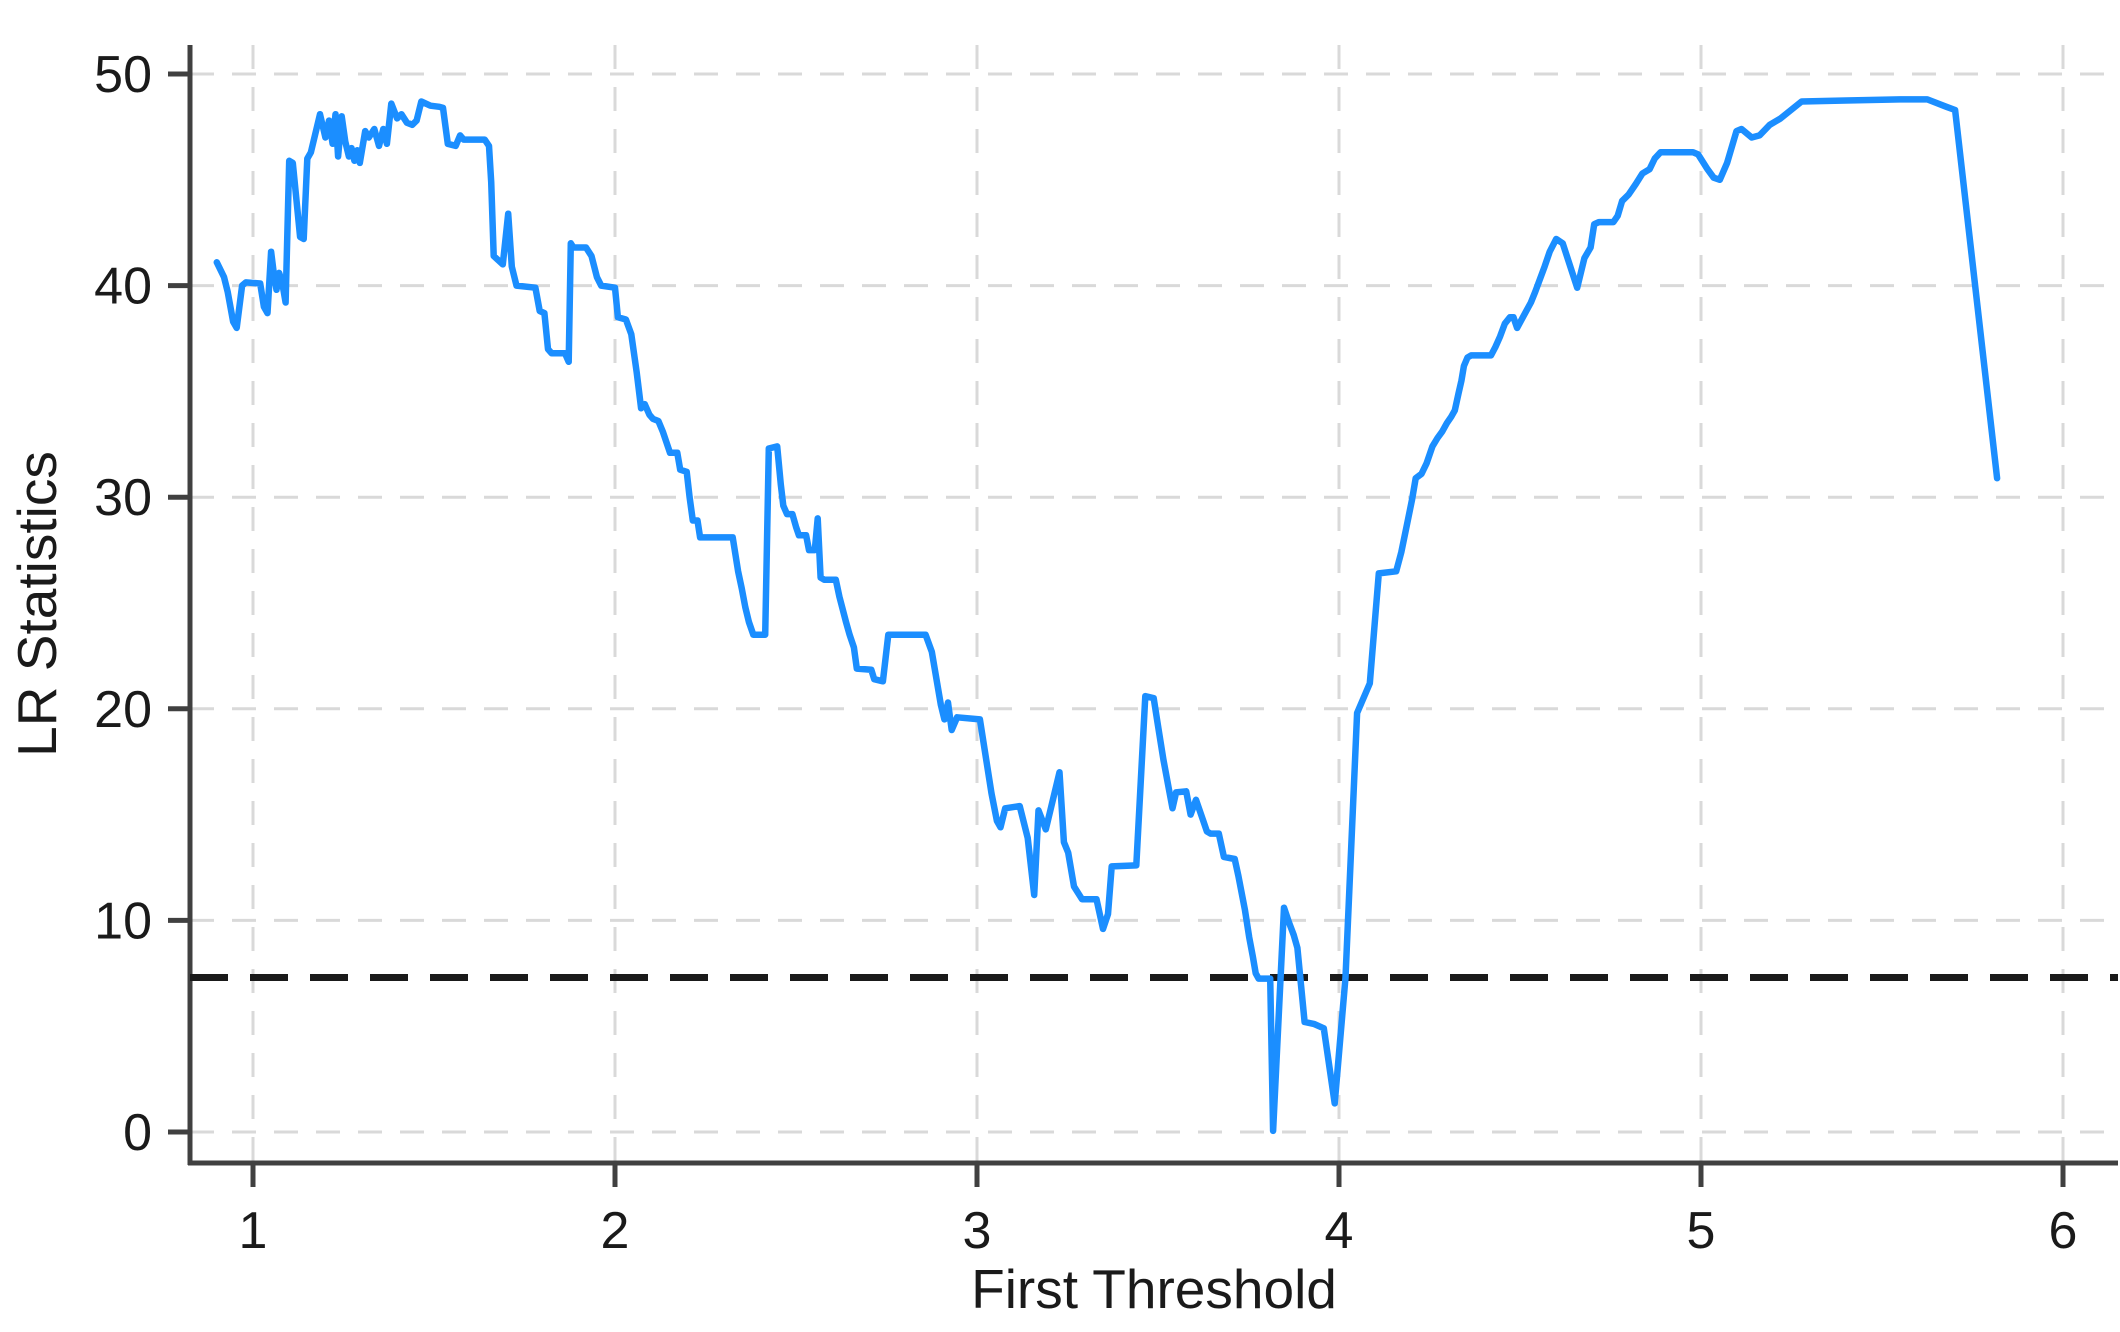 This screenshot has height=1332, width=2120. What do you see at coordinates (123, 498) in the screenshot?
I see `y-tick-label-30: 30` at bounding box center [123, 498].